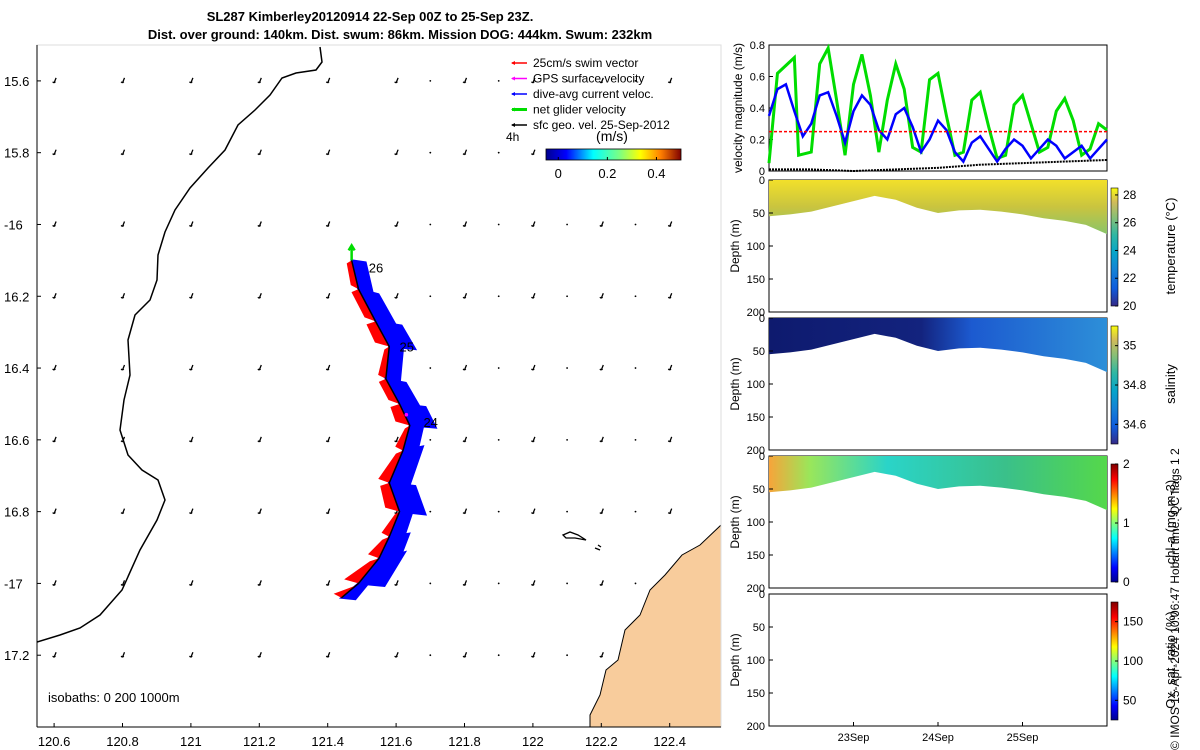 This screenshot has width=1200, height=750. I want to click on colorbar-tick-label: 28, so click(1130, 195).